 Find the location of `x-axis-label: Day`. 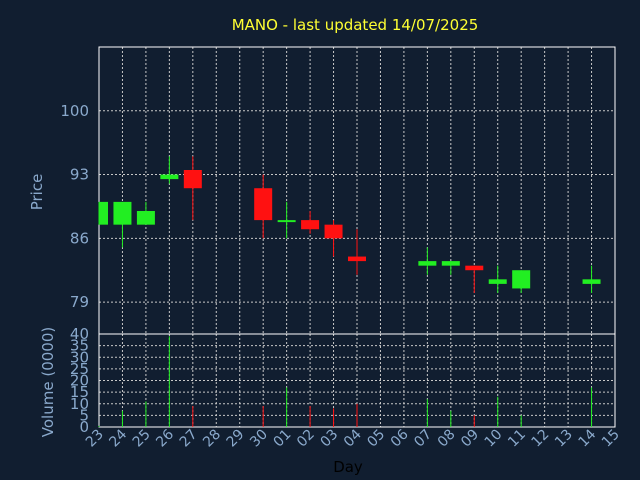

x-axis-label: Day is located at coordinates (348, 467).